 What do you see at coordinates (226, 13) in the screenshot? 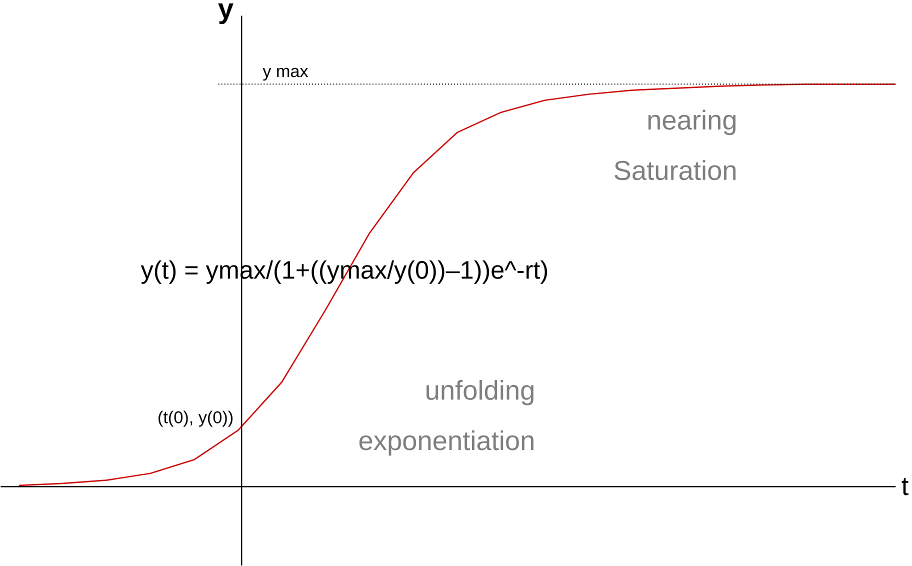
I see `y-axis-title: y` at bounding box center [226, 13].